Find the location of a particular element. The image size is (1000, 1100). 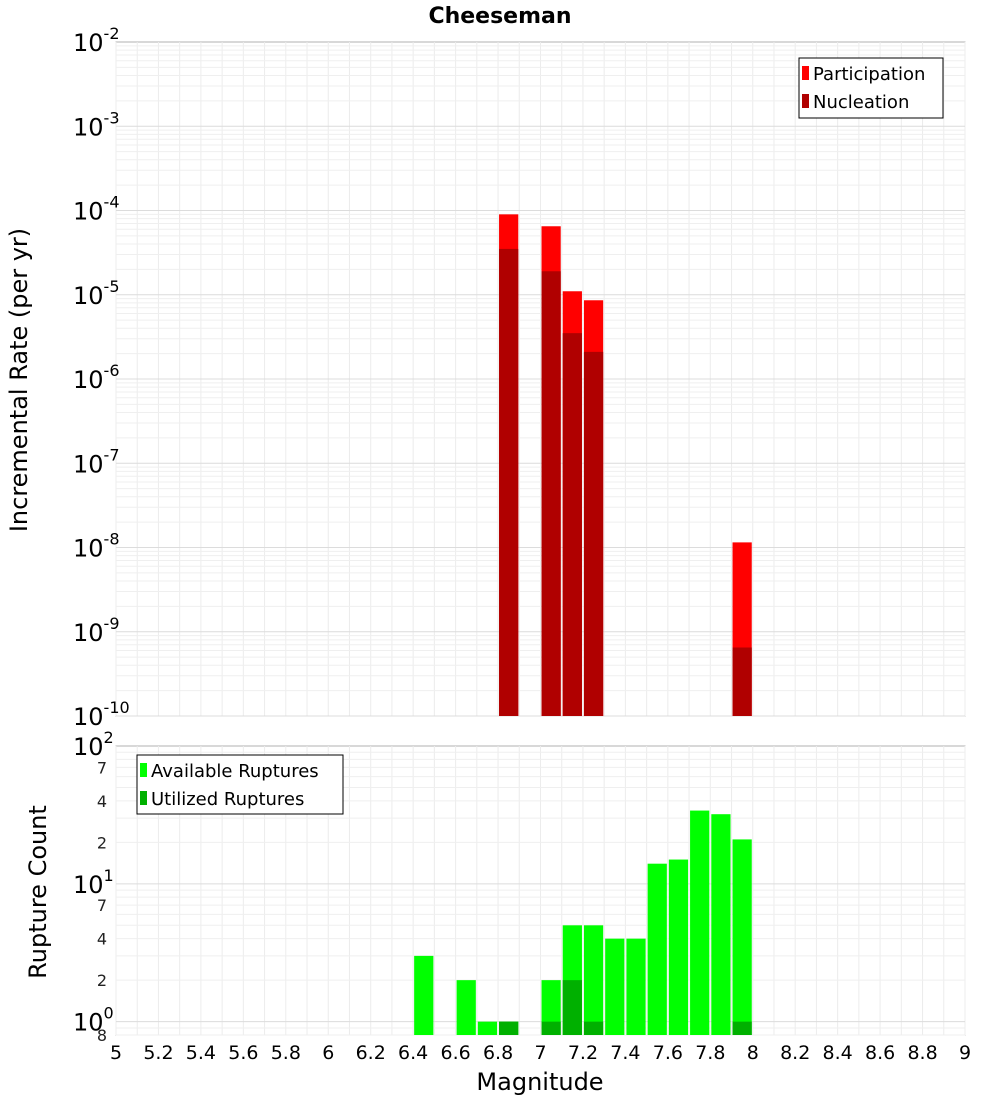

legend-nucleation-swatch is located at coordinates (805, 101).